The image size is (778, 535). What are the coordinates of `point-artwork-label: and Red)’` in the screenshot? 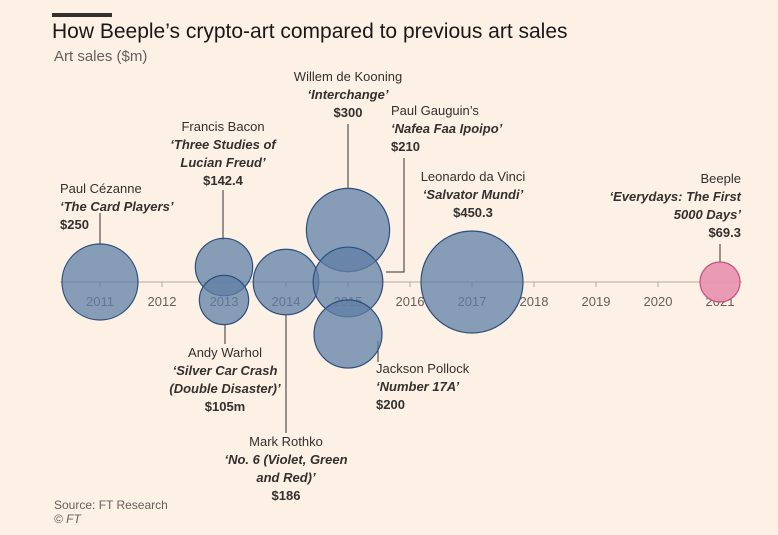 It's located at (286, 477).